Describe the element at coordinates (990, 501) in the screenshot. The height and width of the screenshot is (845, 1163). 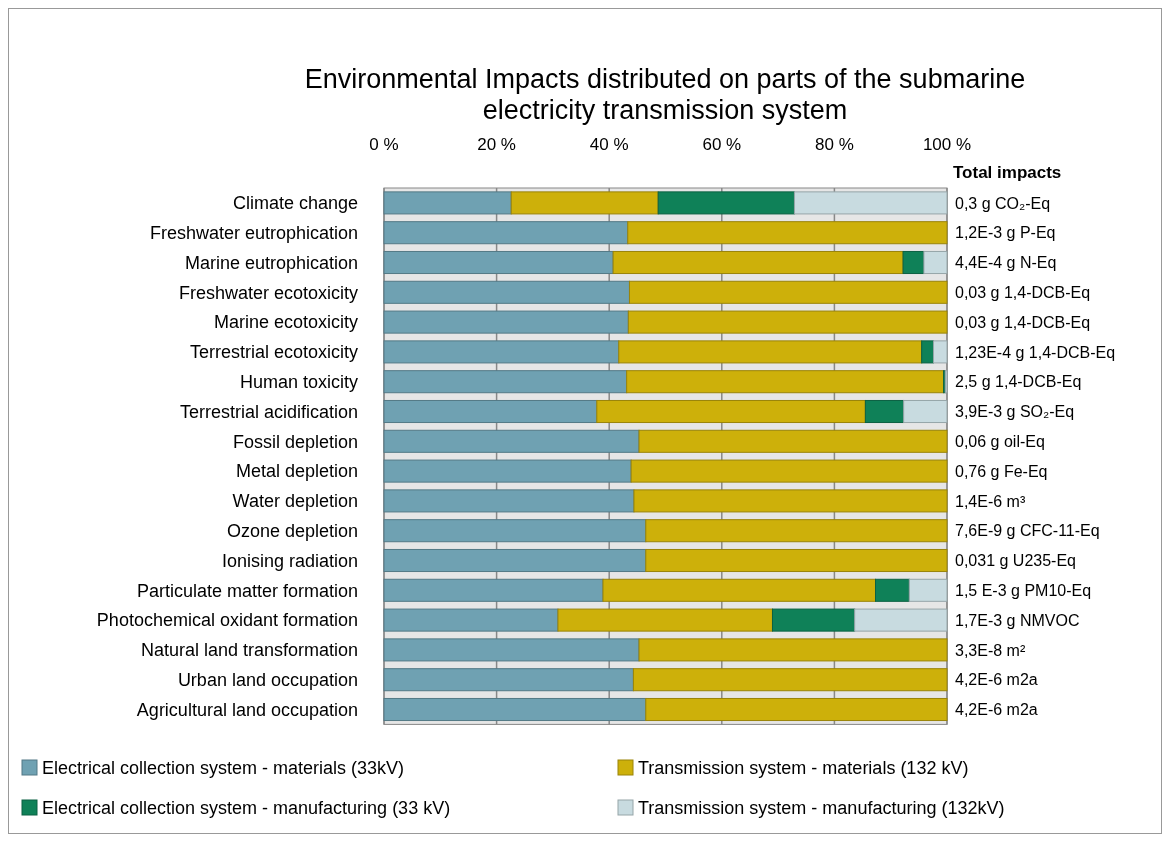
I see `text: 1,4E-6 m³` at that location.